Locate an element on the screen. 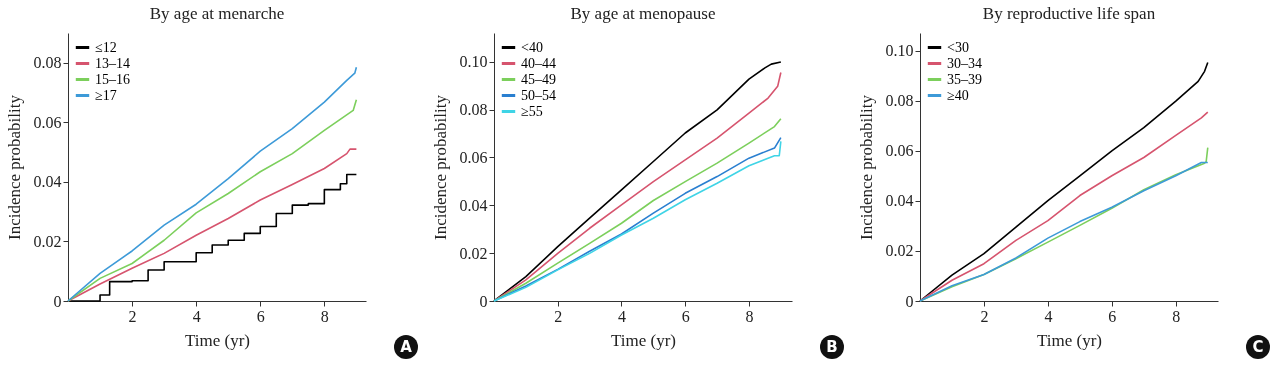 This screenshot has width=1280, height=369. legend-label: 13–14 is located at coordinates (112, 63).